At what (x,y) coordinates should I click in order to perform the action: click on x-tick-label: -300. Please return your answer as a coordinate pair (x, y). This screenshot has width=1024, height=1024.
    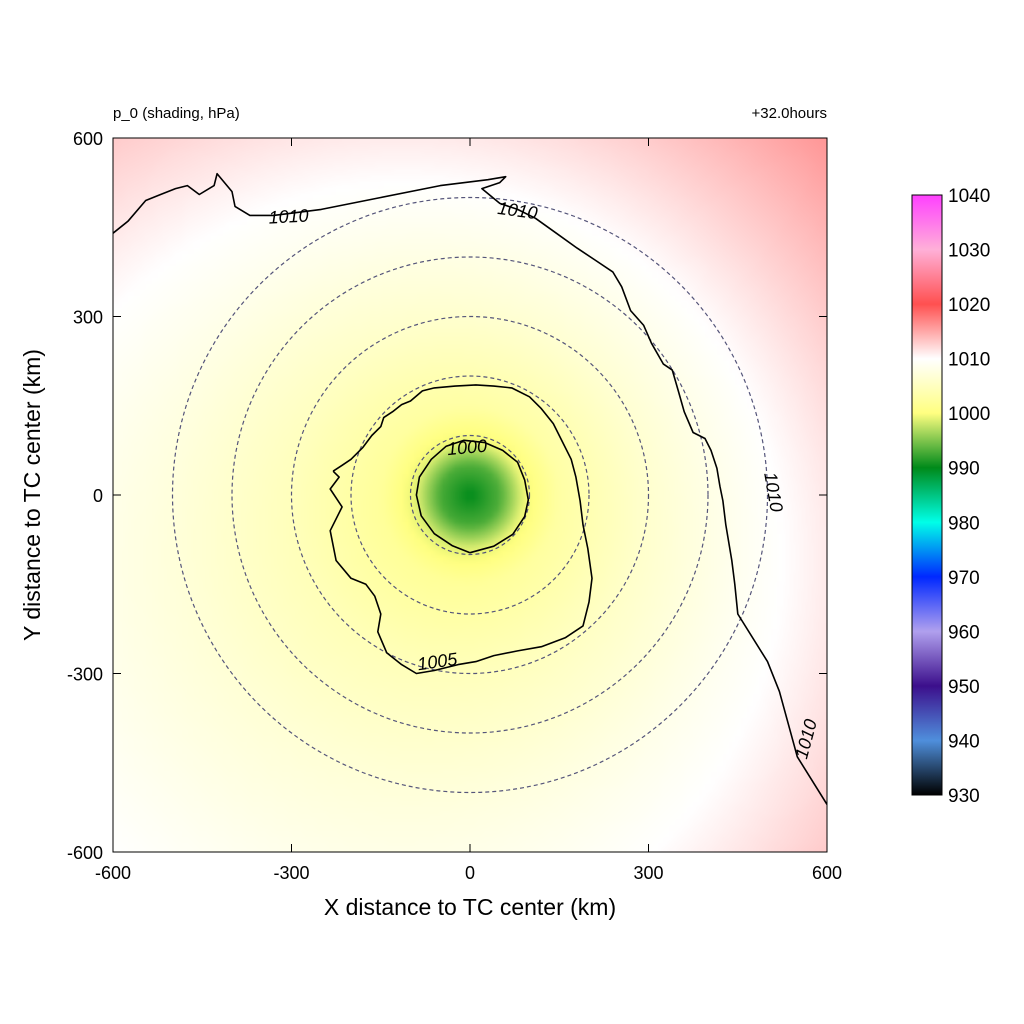
    Looking at the image, I should click on (291, 873).